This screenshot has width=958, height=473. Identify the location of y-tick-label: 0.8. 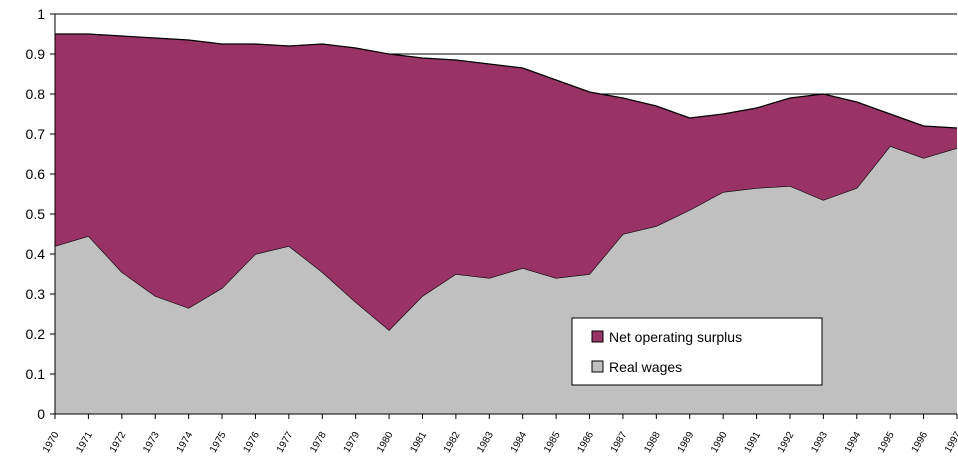
(36, 94).